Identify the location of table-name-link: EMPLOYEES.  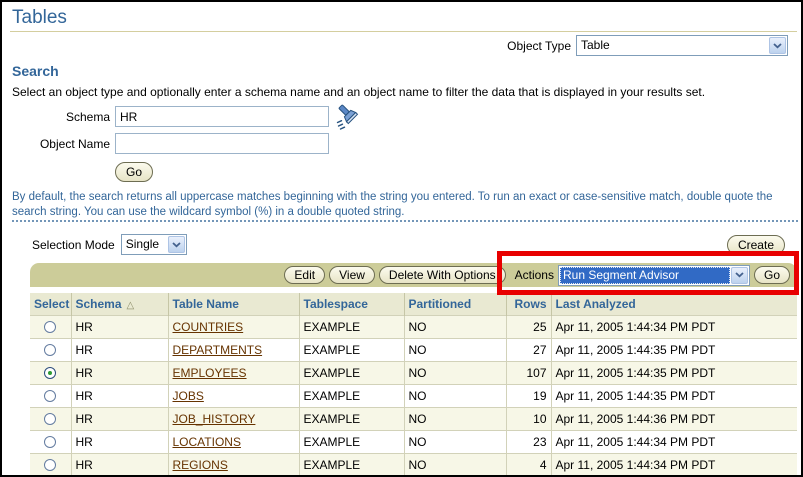
(209, 372).